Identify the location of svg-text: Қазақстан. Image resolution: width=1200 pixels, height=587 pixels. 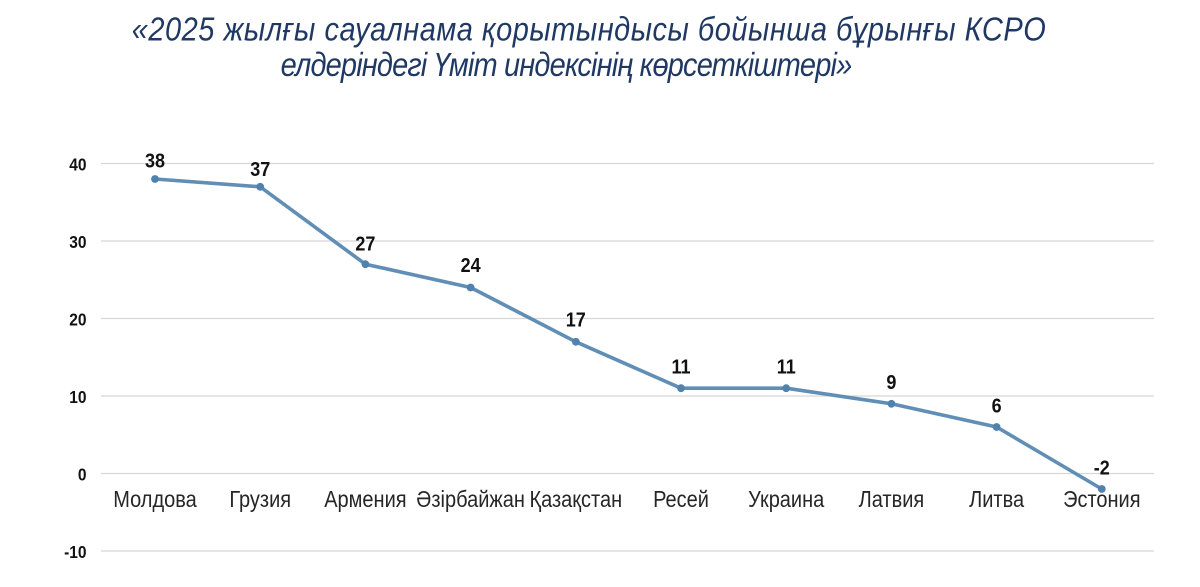
(575, 499).